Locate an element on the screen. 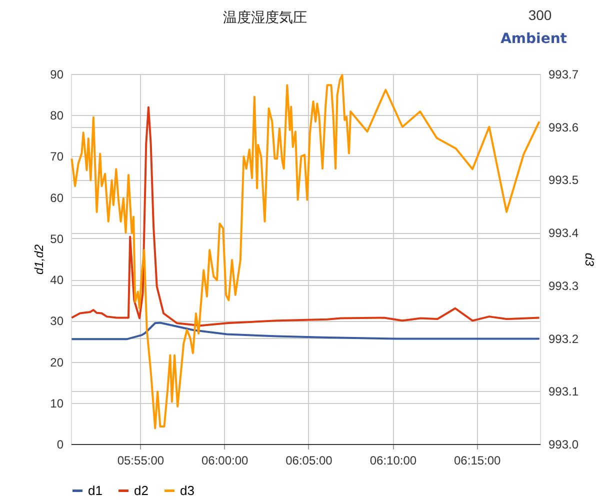 Image resolution: width=611 pixels, height=504 pixels. y-tick-label: 40 is located at coordinates (57, 280).